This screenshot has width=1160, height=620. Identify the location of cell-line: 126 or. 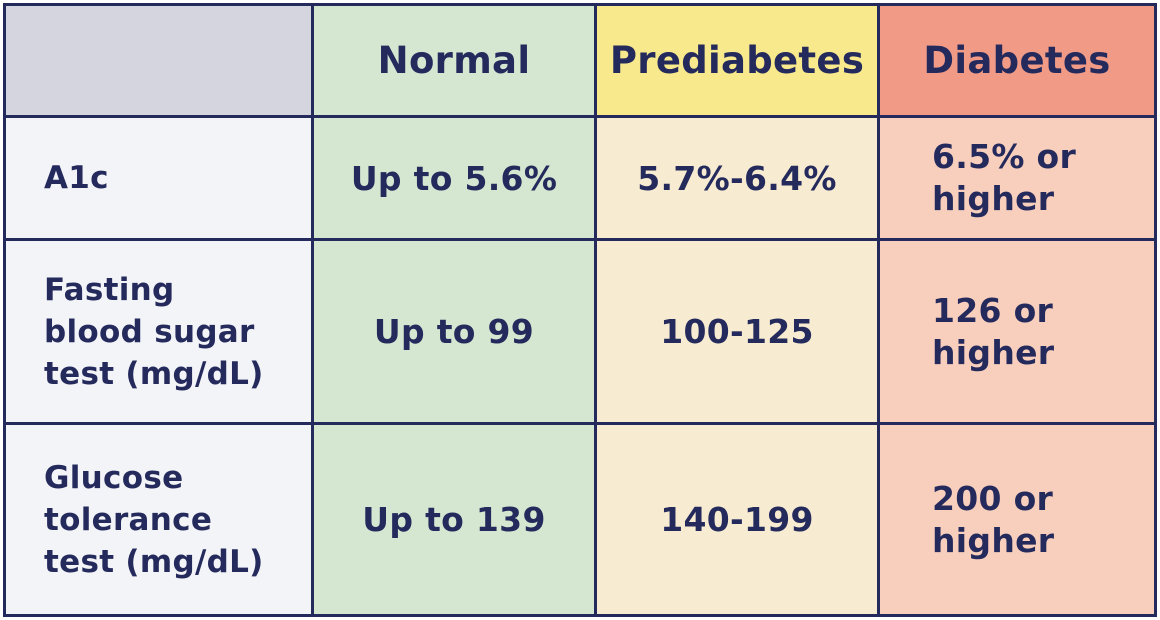
(993, 310).